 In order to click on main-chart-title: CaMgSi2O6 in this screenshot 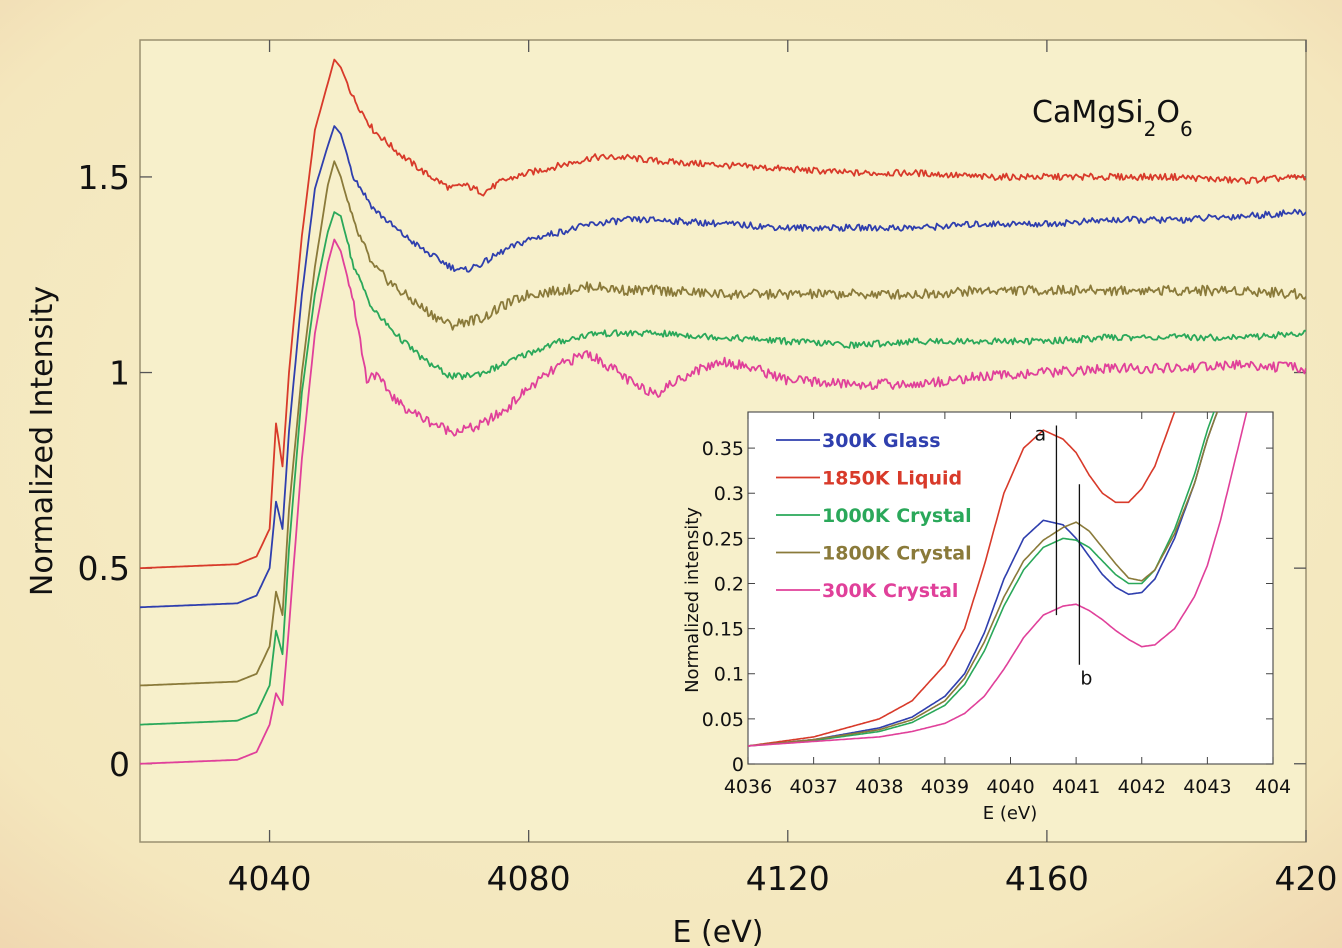, I will do `click(1112, 118)`.